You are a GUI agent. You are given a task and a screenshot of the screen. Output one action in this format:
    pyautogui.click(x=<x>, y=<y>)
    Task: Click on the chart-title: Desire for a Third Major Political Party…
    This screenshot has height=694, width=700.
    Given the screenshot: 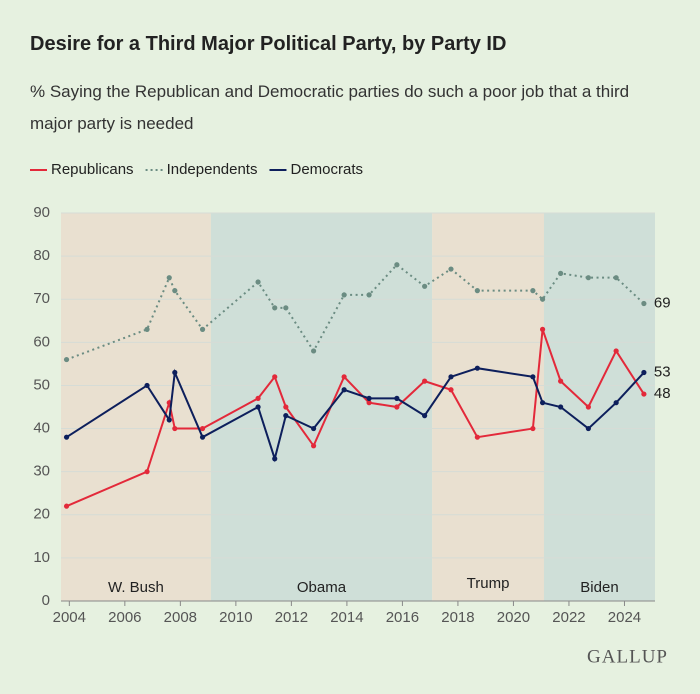 What is the action you would take?
    pyautogui.click(x=268, y=44)
    